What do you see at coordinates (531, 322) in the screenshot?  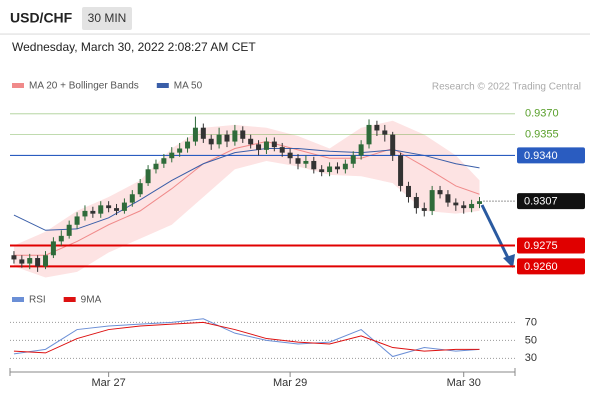 I see `y-tick-label: 70` at bounding box center [531, 322].